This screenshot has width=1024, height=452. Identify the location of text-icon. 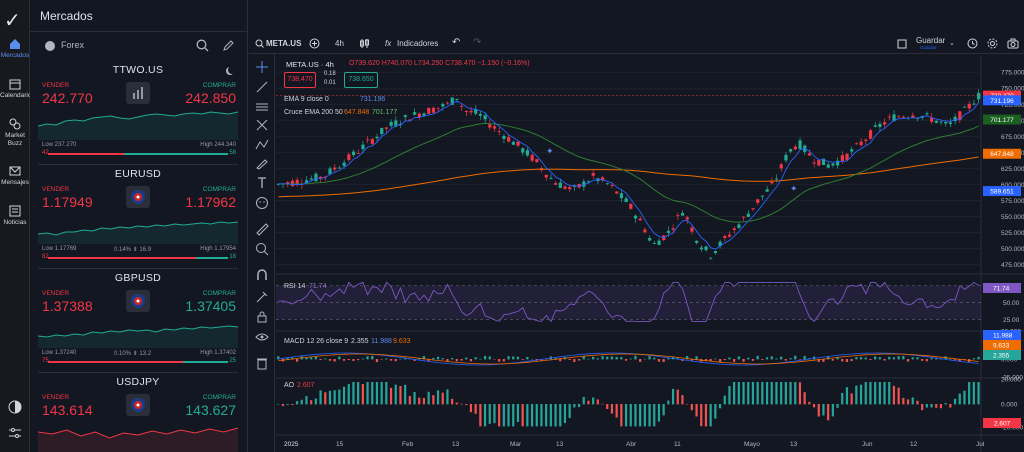
(262, 183).